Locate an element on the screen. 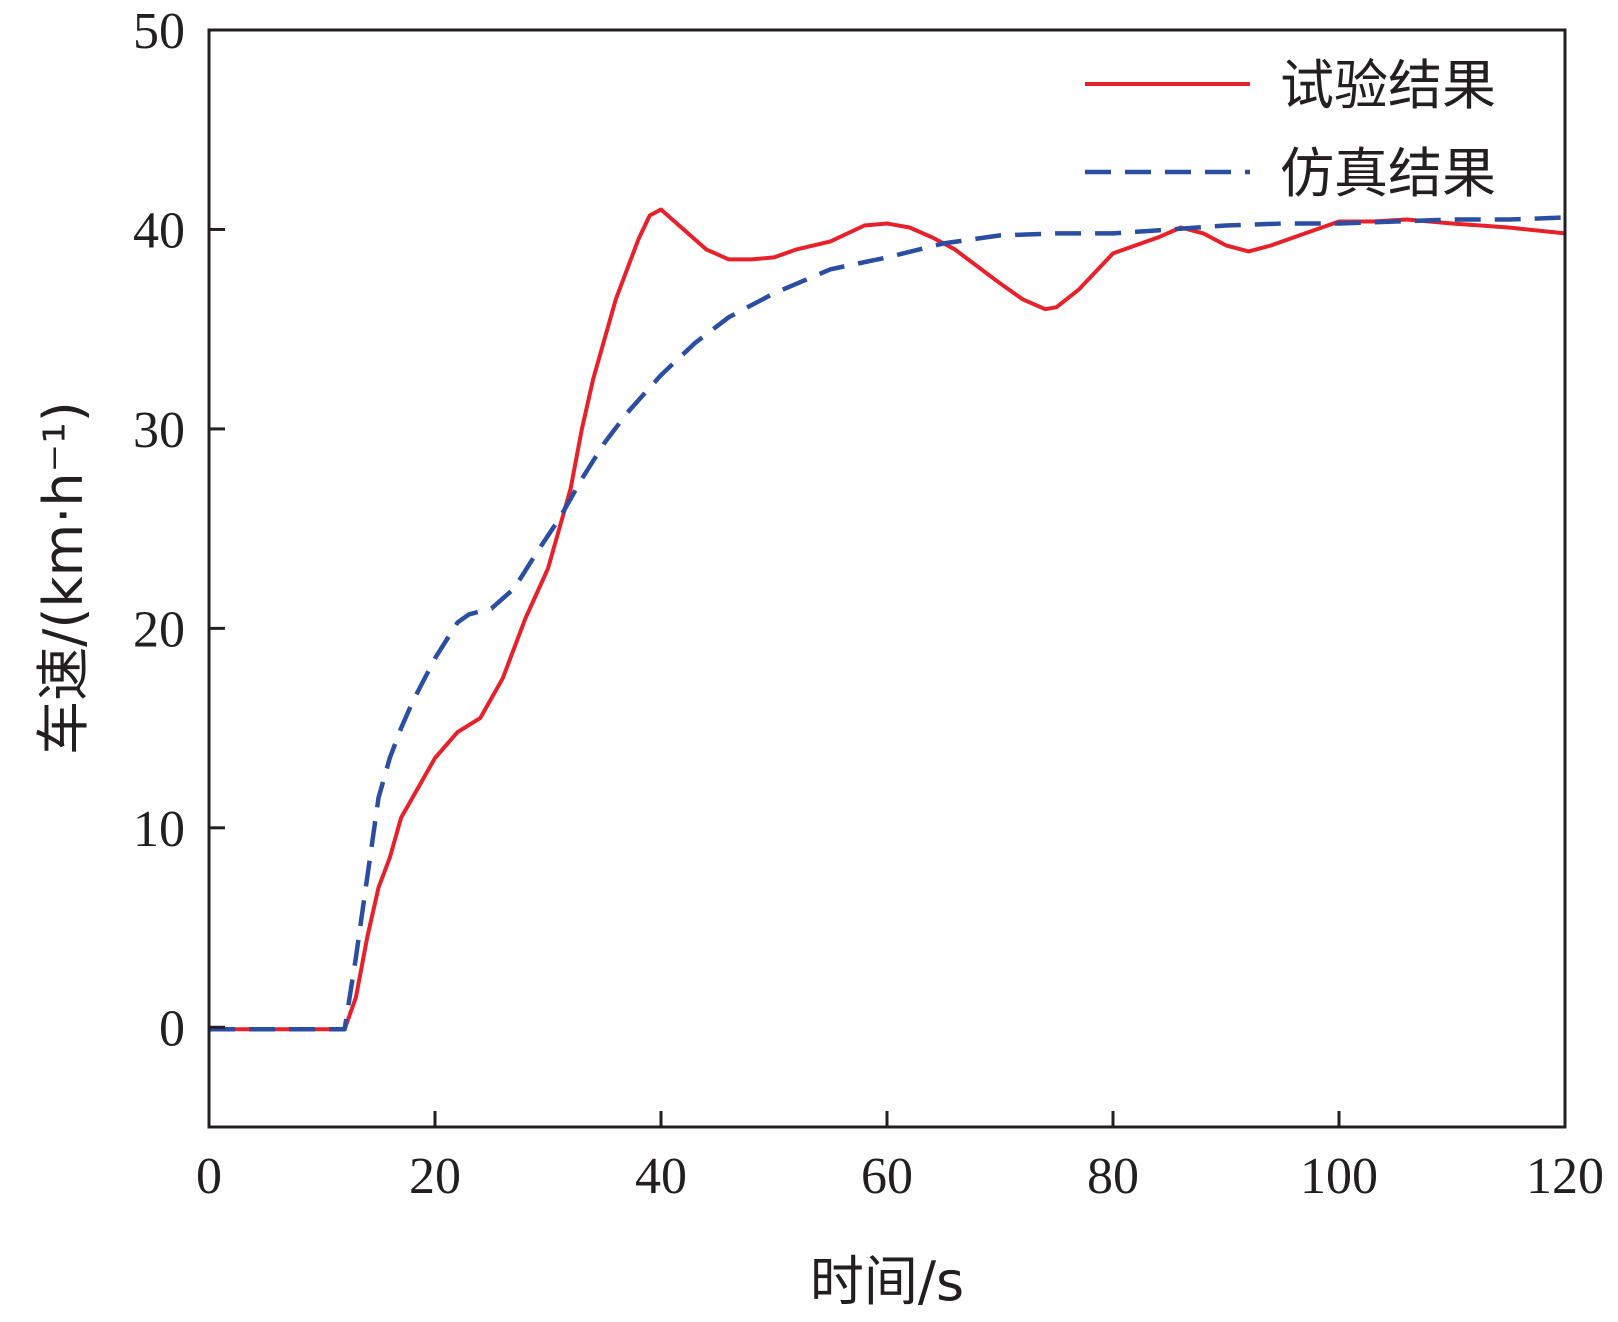  x-axis-title: 时间/s is located at coordinates (887, 1281).